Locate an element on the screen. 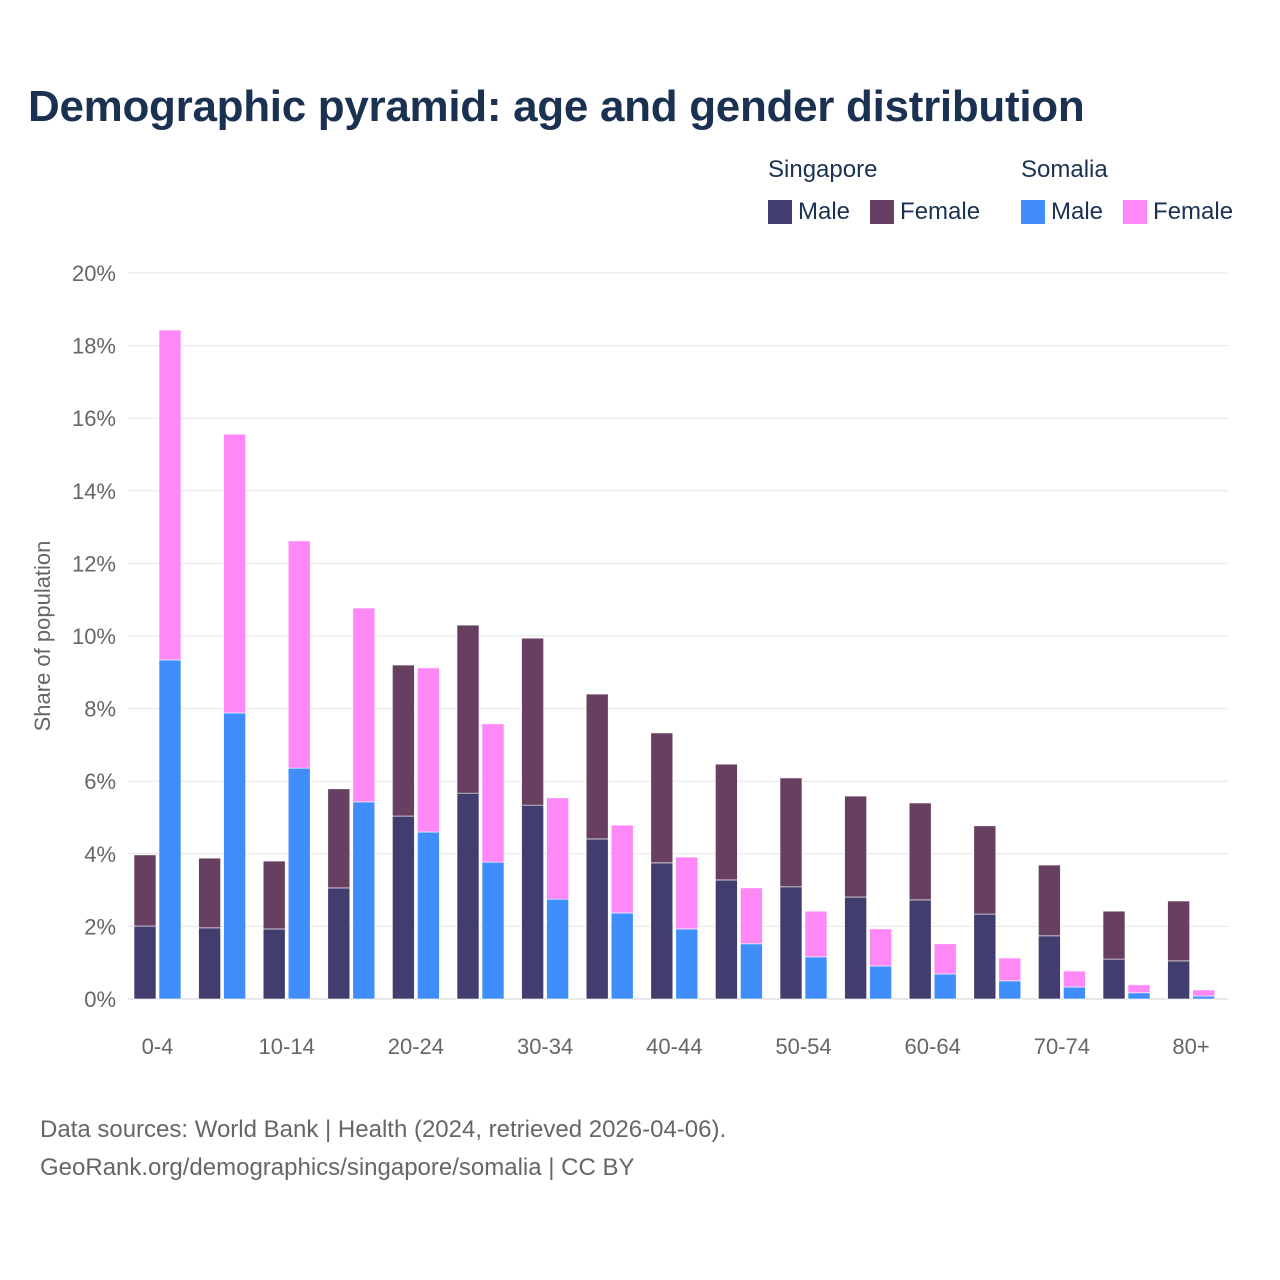 The width and height of the screenshot is (1280, 1280). legend-somalia-female: Female is located at coordinates (1178, 212).